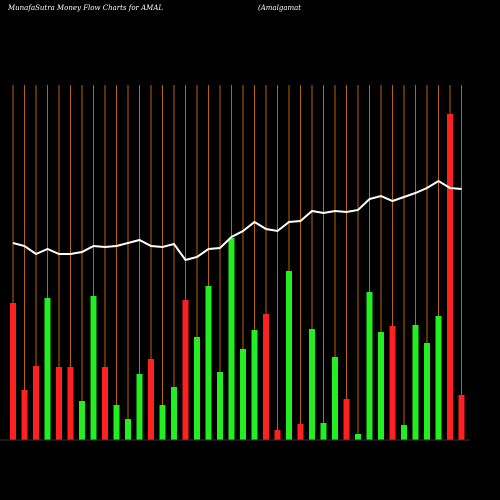  What do you see at coordinates (237, 220) in the screenshot?
I see `money-flow-line` at bounding box center [237, 220].